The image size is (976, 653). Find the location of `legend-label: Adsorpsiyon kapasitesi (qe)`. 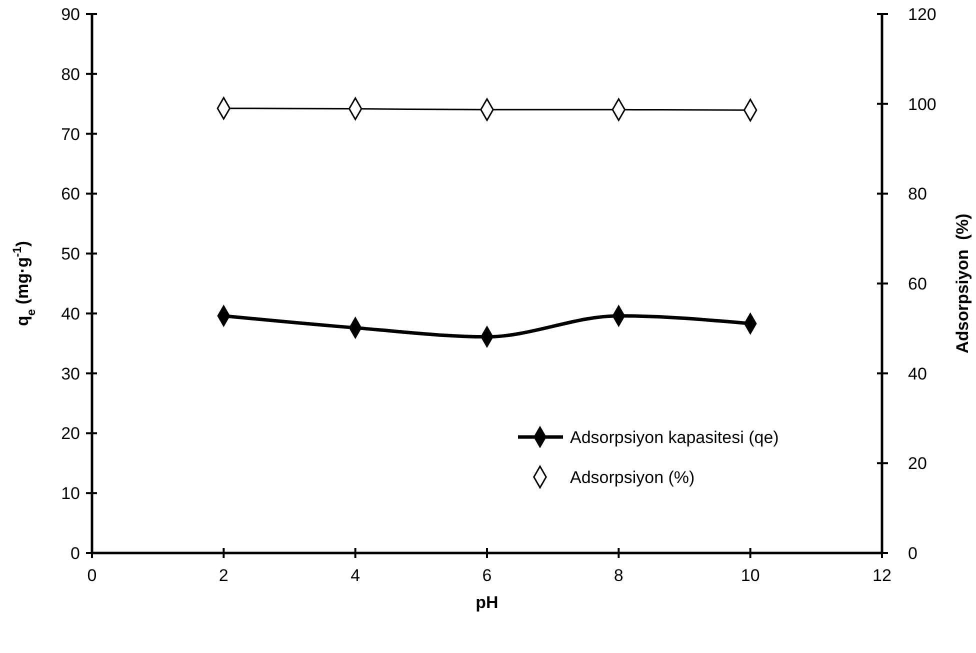

legend-label: Adsorpsiyon kapasitesi (qe) is located at coordinates (674, 437).